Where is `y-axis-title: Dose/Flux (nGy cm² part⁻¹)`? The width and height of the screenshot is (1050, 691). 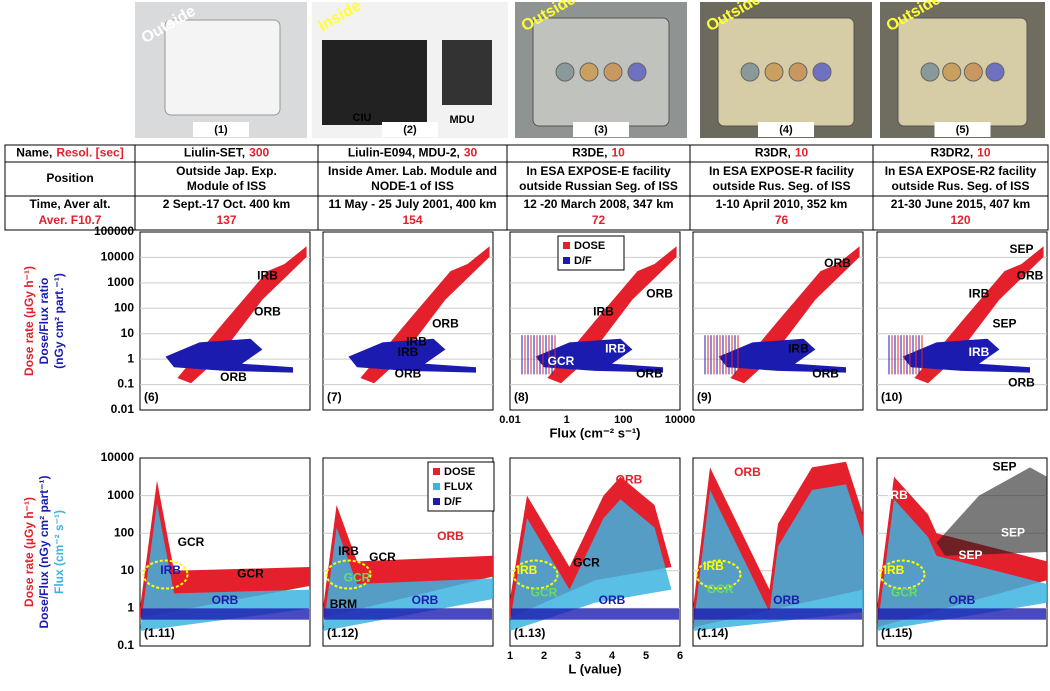
y-axis-title: Dose/Flux (nGy cm² part⁻¹) is located at coordinates (44, 551).